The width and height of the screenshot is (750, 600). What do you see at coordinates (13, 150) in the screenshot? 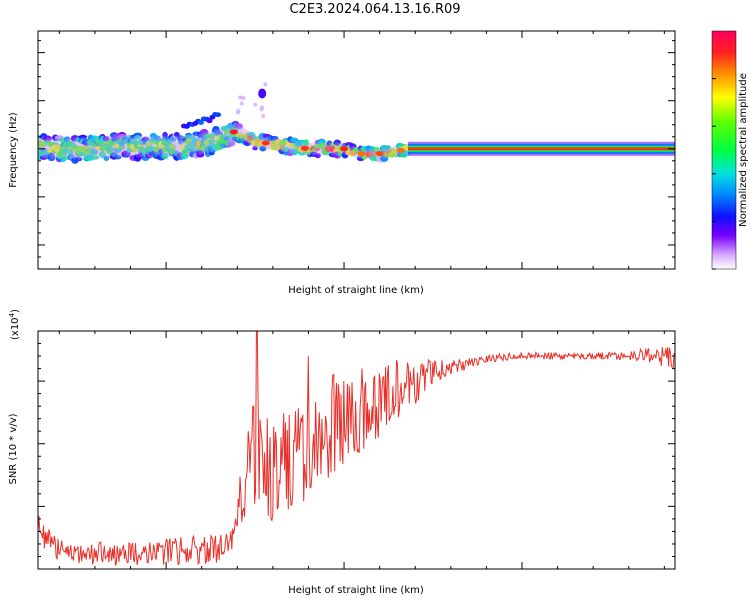
I see `spectrogram-y-axis-title: Frequency (Hz)` at bounding box center [13, 150].